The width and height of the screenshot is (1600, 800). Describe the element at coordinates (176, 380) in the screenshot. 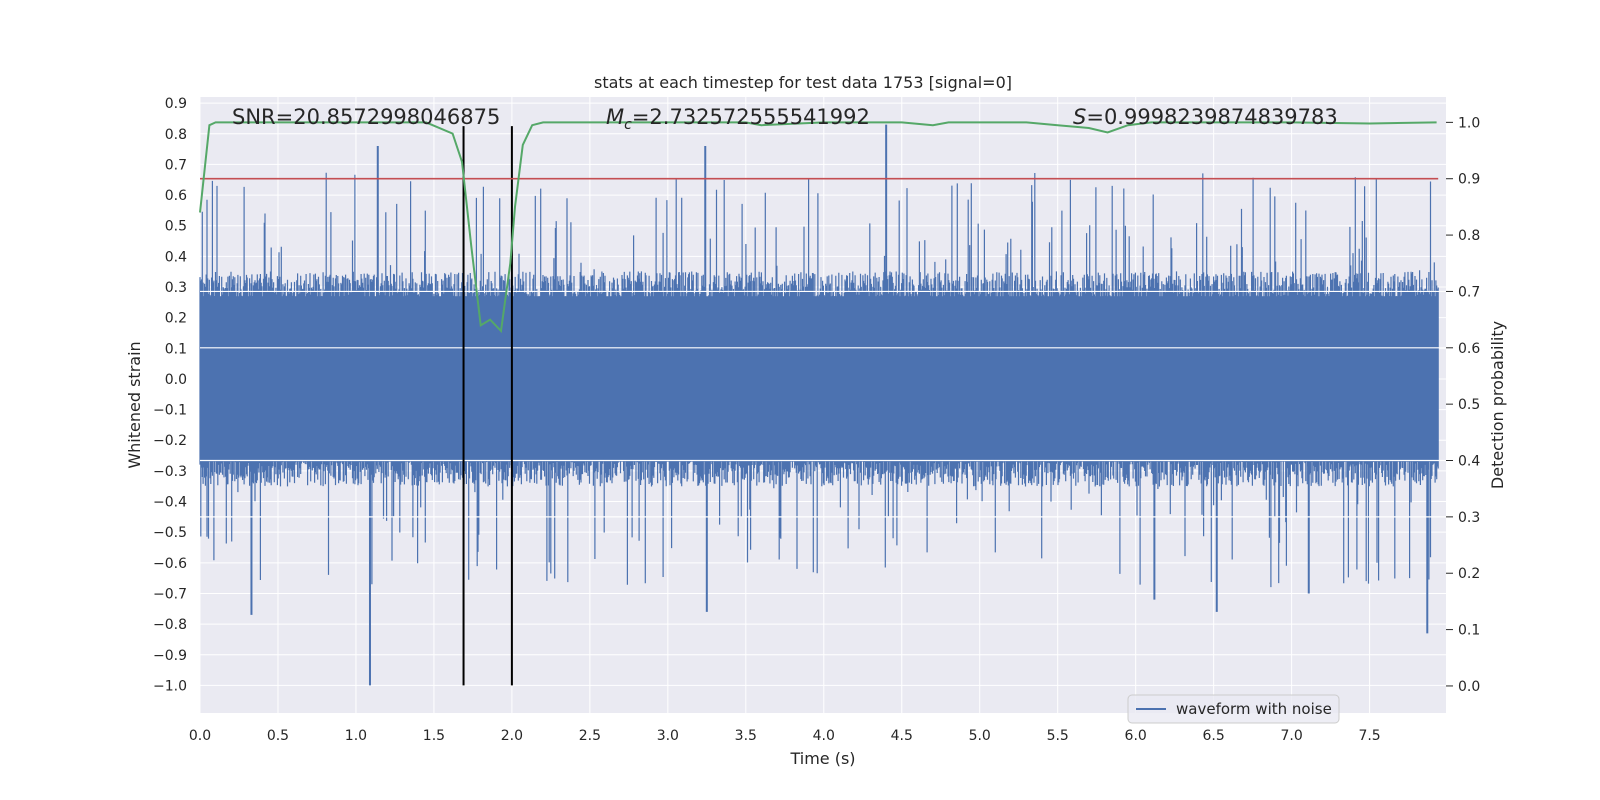

I see `y-tick-label: 0.0` at that location.